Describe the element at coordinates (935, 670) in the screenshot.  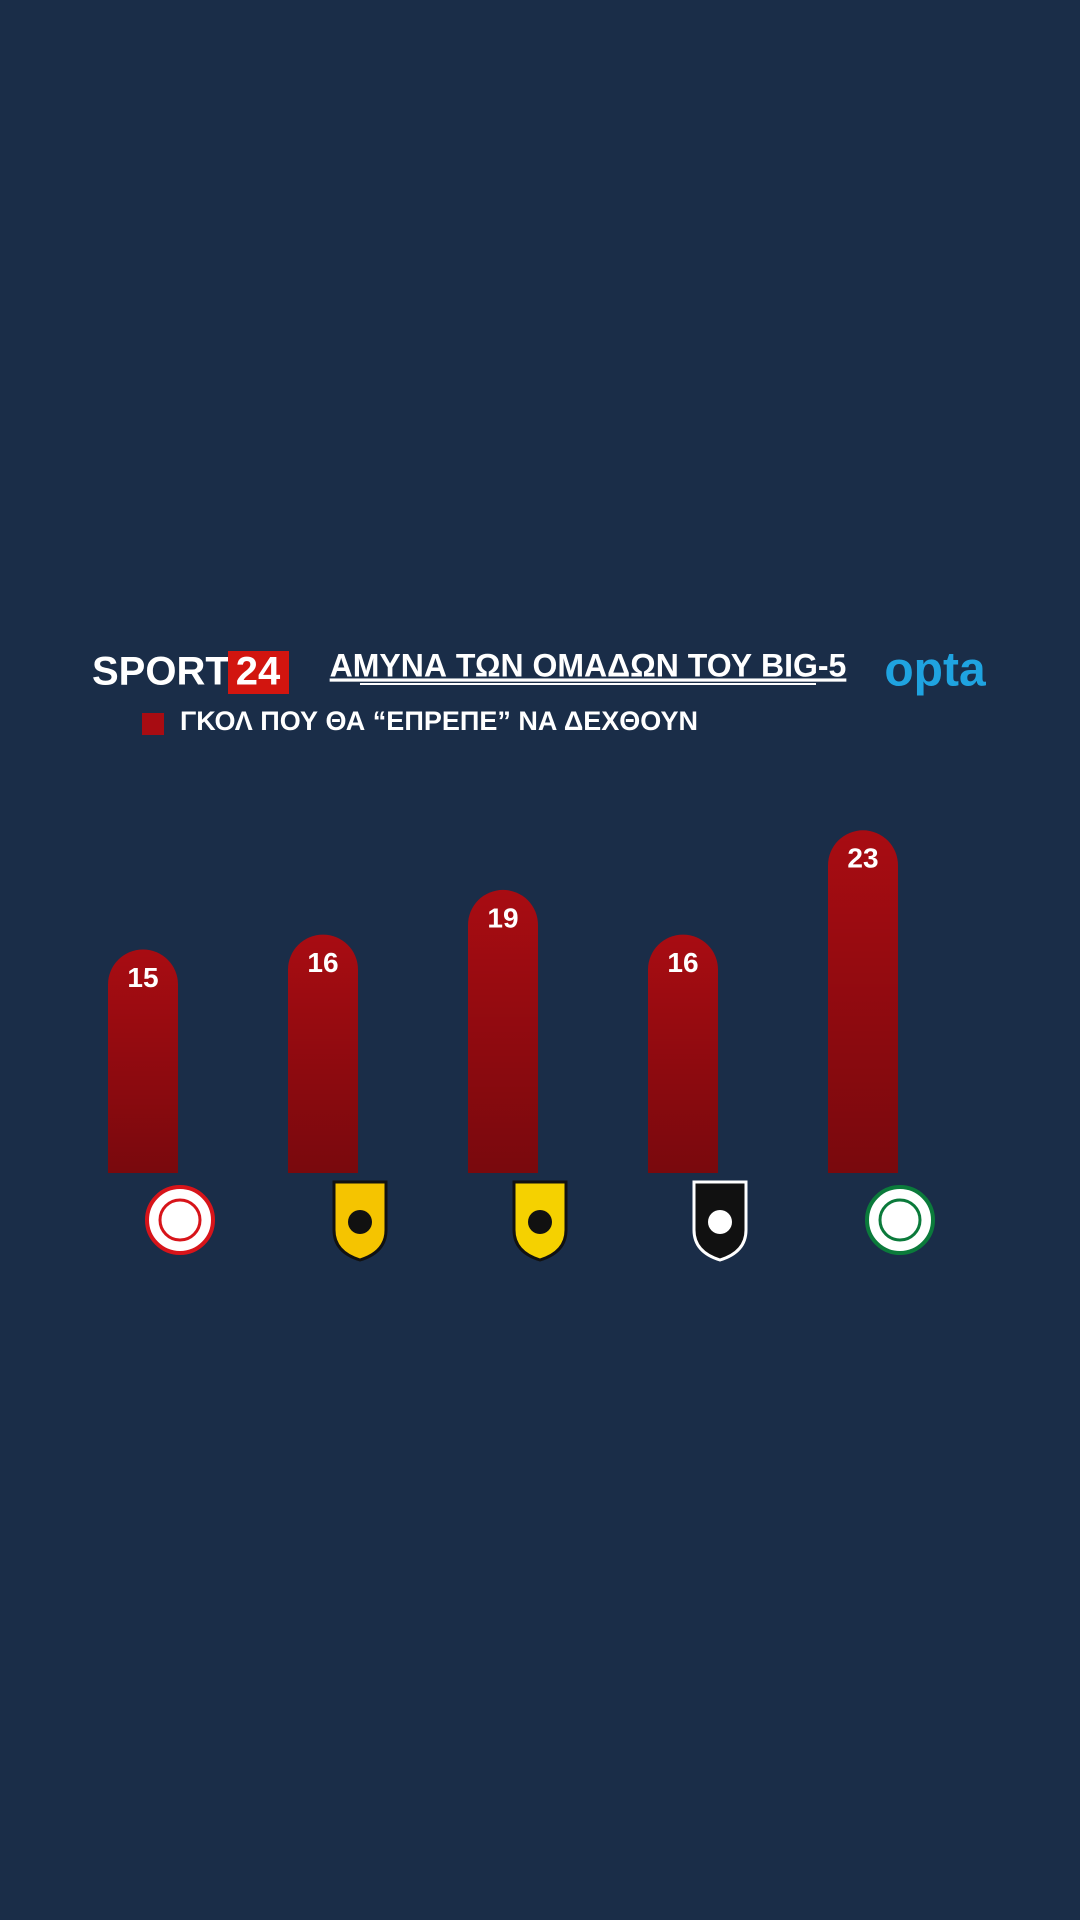
I see `source-logo: opta` at that location.